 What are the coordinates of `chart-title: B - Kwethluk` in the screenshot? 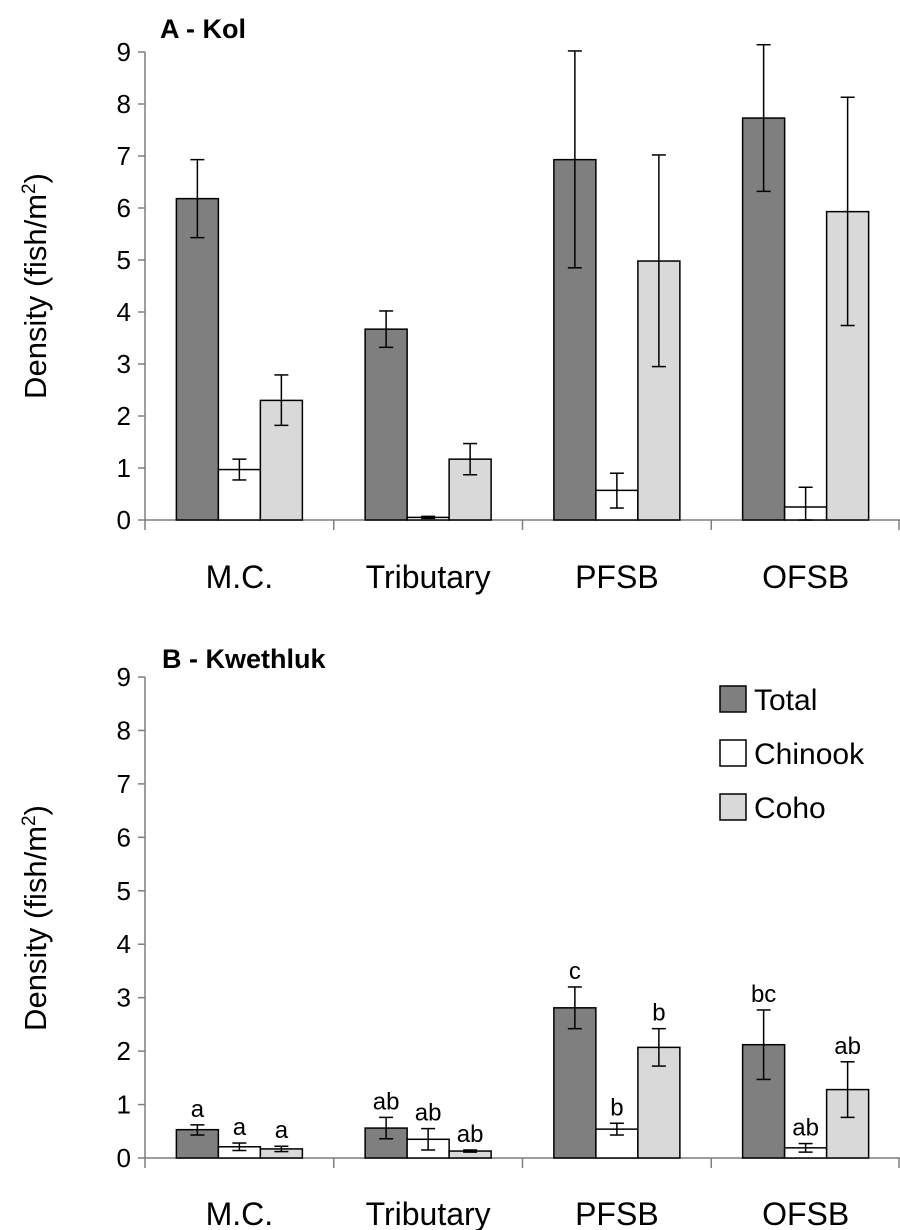 It's located at (244, 659).